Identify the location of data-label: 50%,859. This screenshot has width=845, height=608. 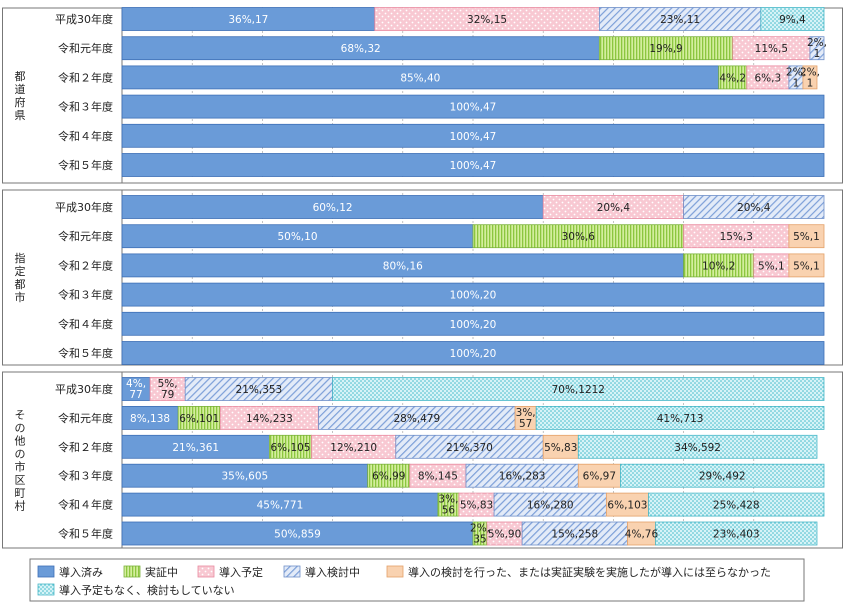
(297, 535).